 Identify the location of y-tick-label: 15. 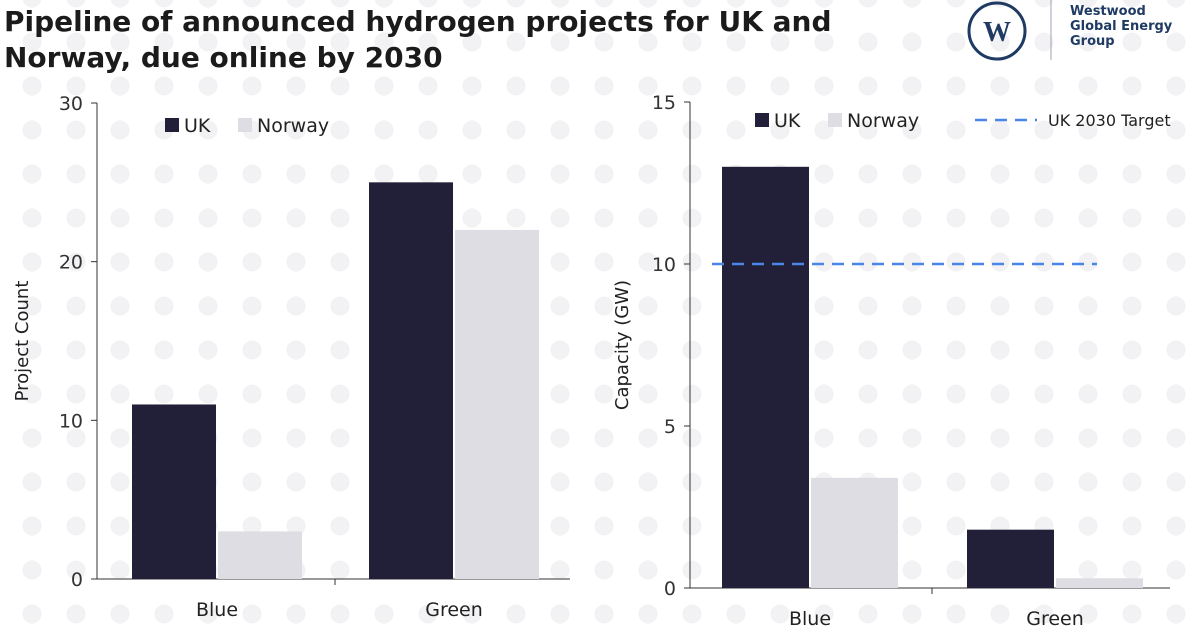
(664, 103).